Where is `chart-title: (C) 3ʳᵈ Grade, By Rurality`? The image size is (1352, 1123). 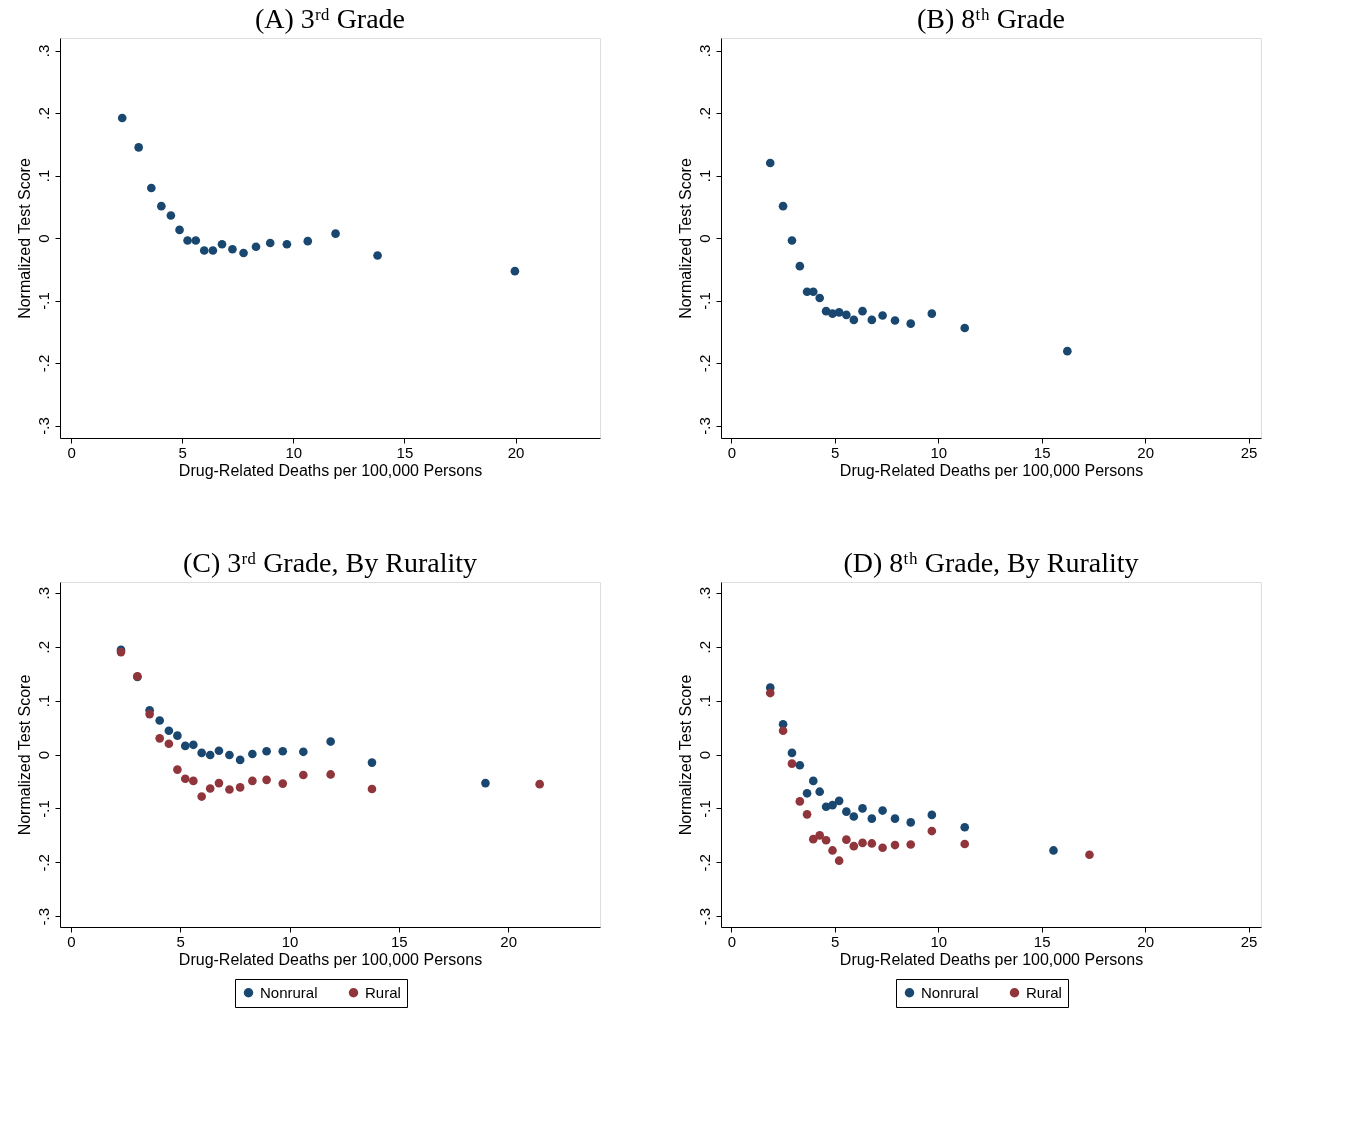
chart-title: (C) 3ʳᵈ Grade, By Rurality is located at coordinates (330, 562).